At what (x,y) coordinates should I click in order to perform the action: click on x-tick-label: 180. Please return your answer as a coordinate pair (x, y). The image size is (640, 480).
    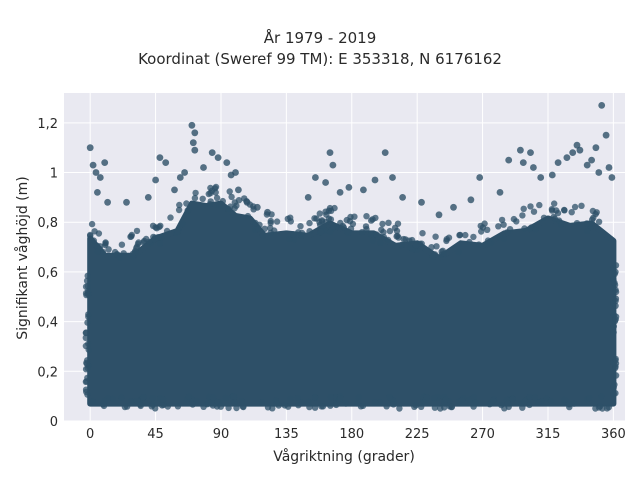
    Looking at the image, I should click on (351, 434).